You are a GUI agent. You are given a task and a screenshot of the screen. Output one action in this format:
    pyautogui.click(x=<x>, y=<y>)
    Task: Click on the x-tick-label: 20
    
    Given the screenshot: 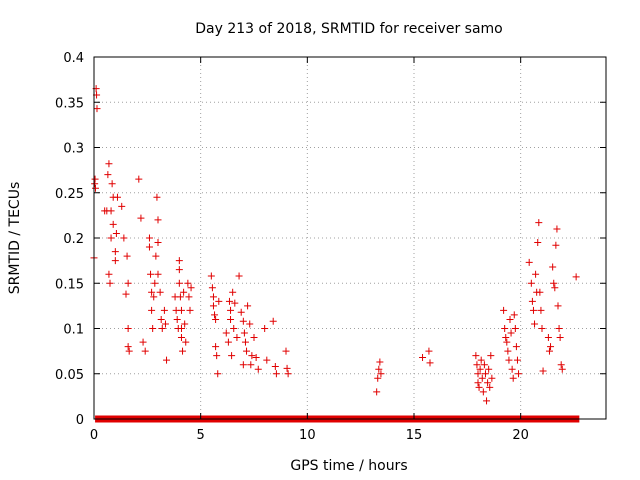 What is the action you would take?
    pyautogui.click(x=520, y=435)
    